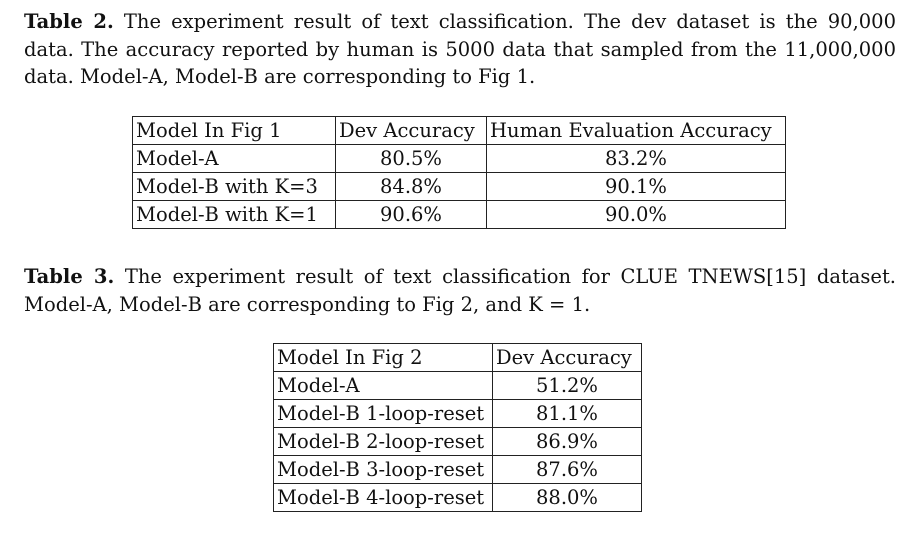 The image size is (914, 534). I want to click on table-cell: 87.6%, so click(567, 469).